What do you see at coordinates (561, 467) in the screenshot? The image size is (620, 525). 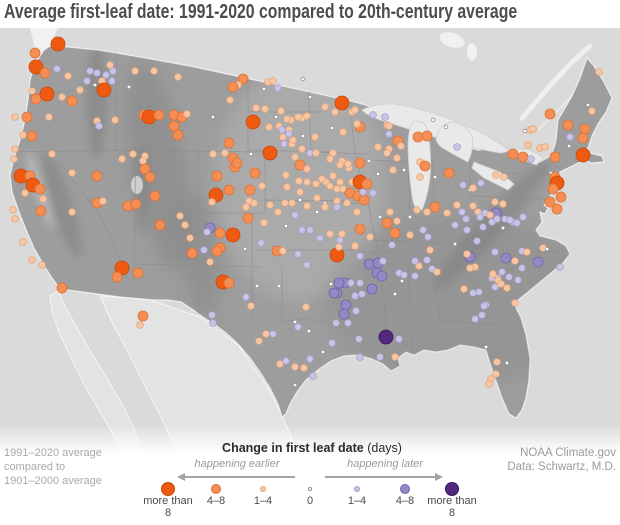 I see `credit-line: Data: Schwartz, M.D.` at bounding box center [561, 467].